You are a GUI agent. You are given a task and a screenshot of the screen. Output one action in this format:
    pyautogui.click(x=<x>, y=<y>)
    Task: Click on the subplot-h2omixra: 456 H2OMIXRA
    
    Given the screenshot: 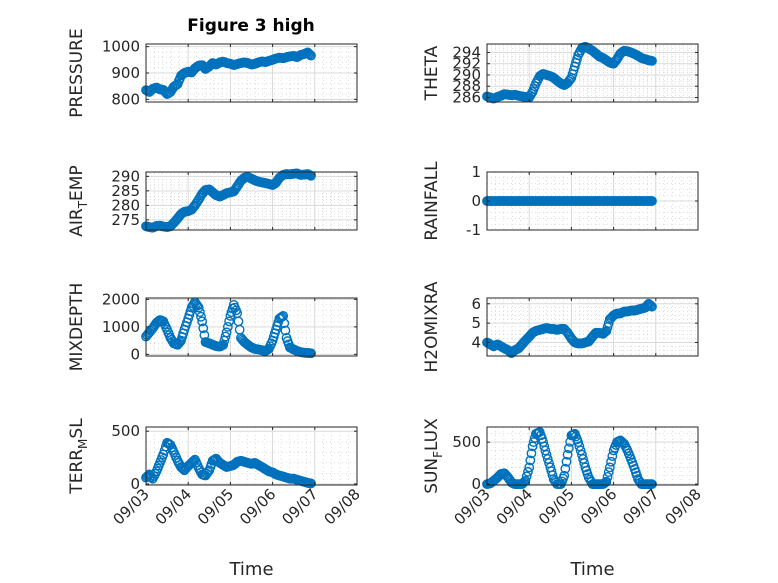 What is the action you would take?
    pyautogui.click(x=560, y=327)
    